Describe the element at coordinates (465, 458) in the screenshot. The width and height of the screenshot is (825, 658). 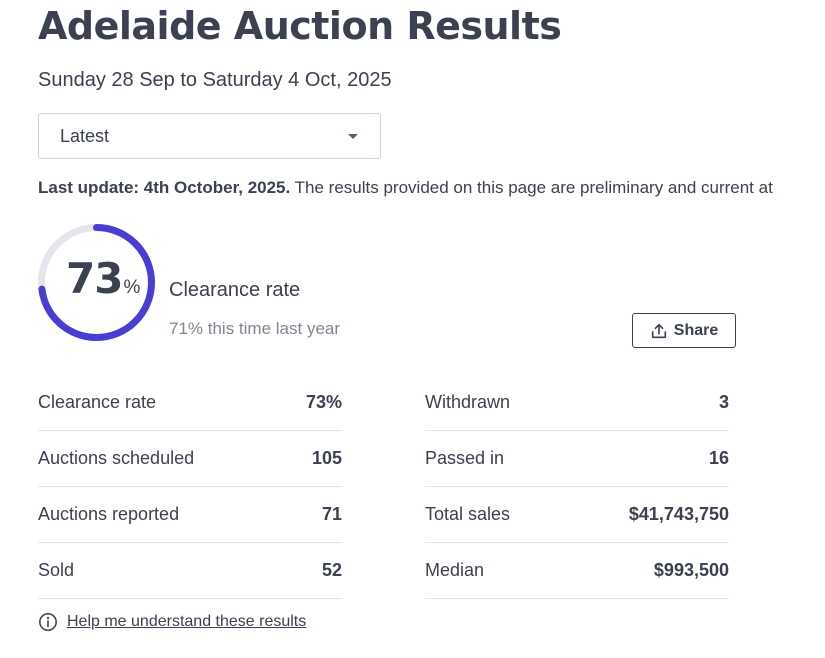
I see `stat-label: Passed in` at that location.